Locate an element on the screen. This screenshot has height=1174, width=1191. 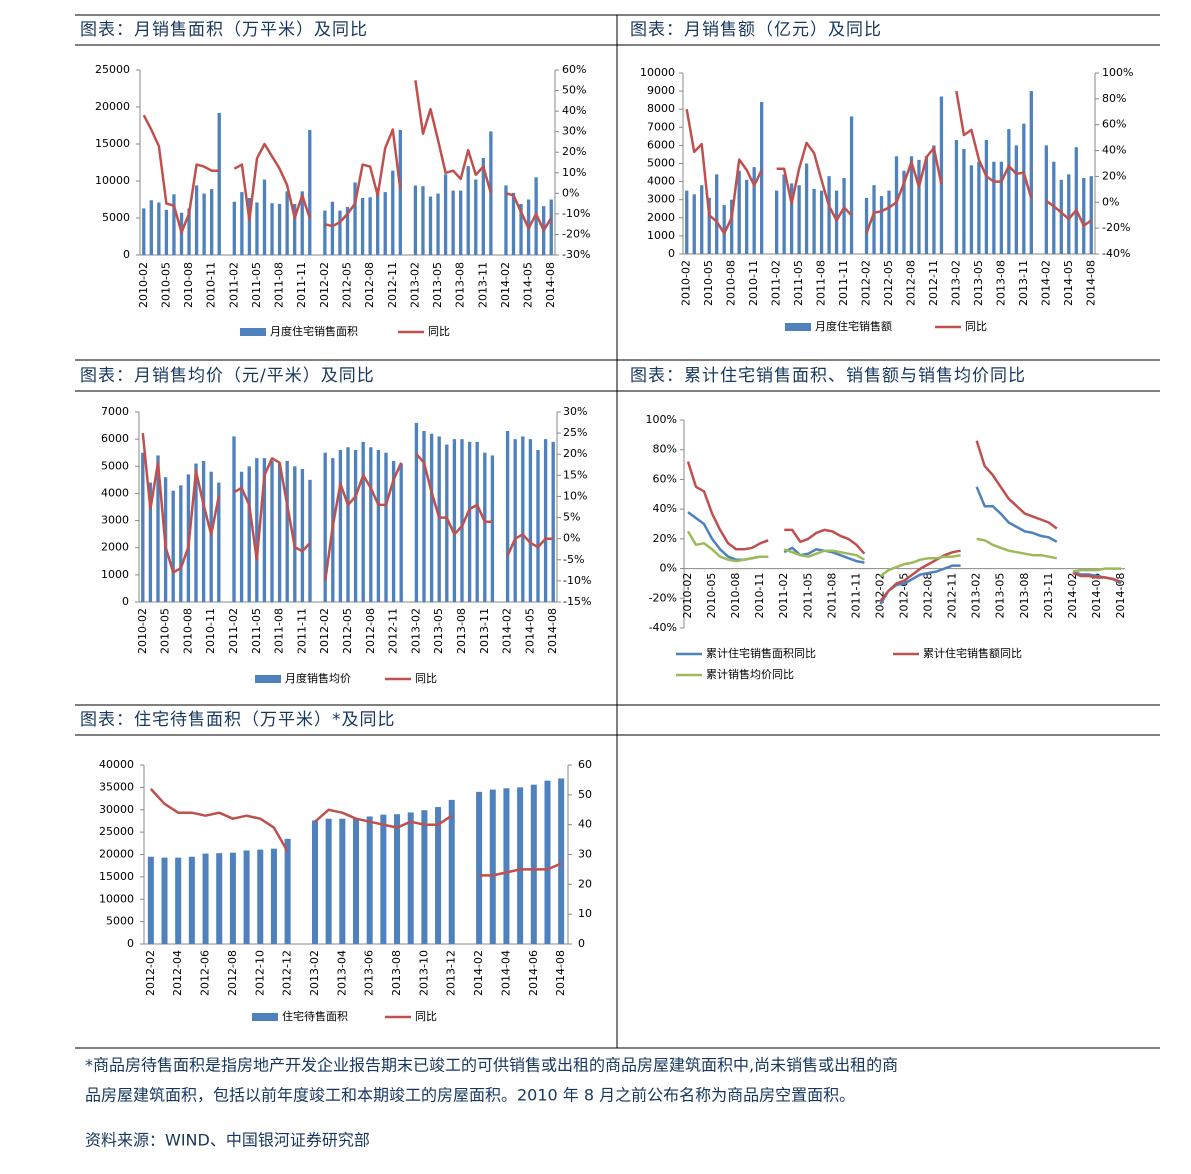
x-tick-label: 2014-02 is located at coordinates (1072, 596).